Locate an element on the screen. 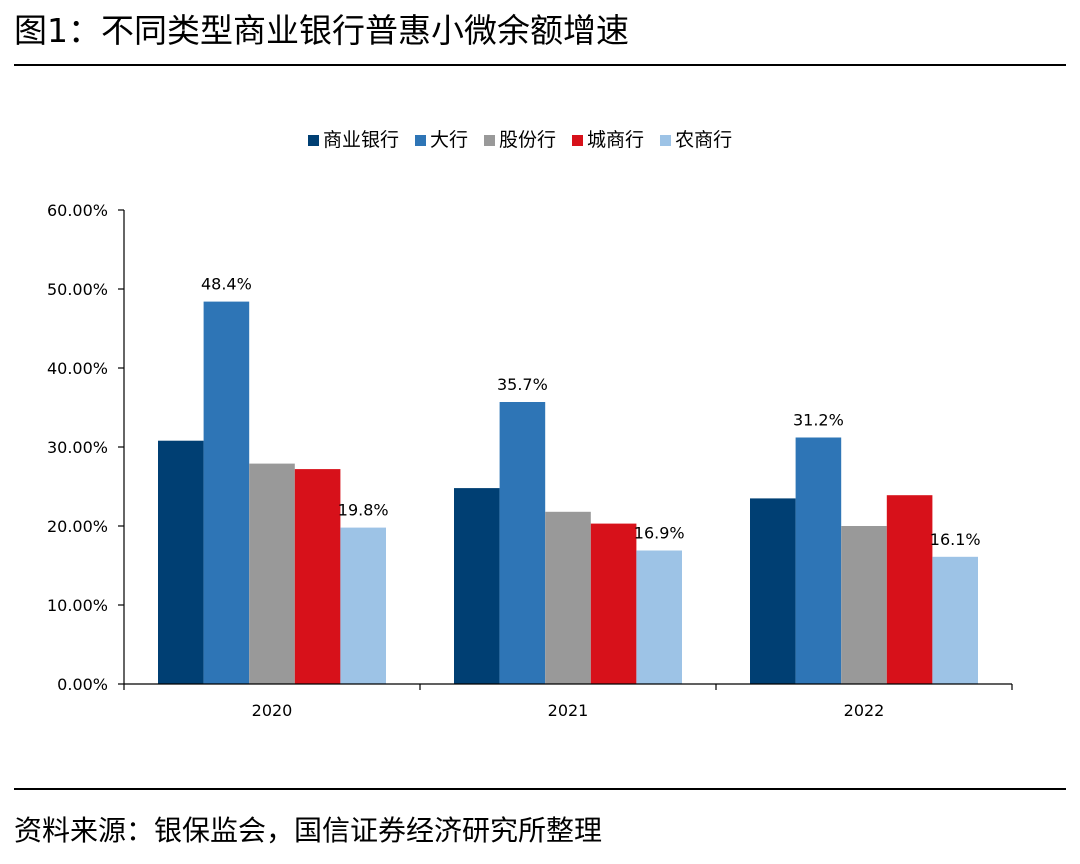 This screenshot has height=864, width=1080. legend-item: 城商行 is located at coordinates (608, 140).